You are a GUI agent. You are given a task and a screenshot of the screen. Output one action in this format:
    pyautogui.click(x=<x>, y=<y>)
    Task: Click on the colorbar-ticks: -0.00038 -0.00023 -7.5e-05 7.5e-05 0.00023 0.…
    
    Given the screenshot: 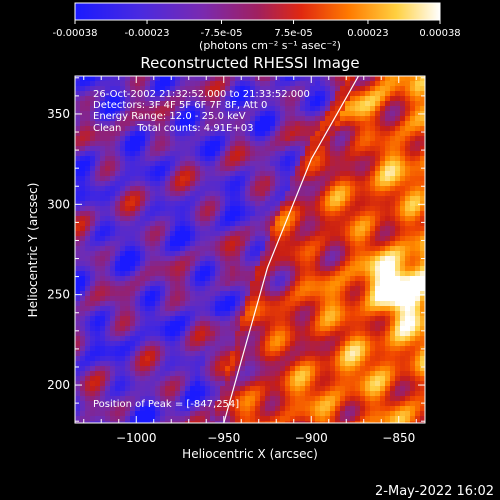 What is the action you would take?
    pyautogui.click(x=257, y=29)
    